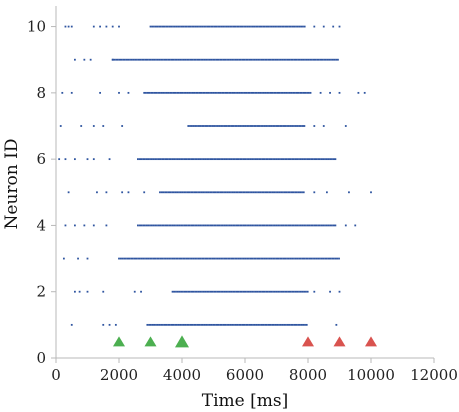 Image resolution: width=459 pixels, height=412 pixels. What do you see at coordinates (434, 375) in the screenshot?
I see `x-tick-label-6: 12000` at bounding box center [434, 375].